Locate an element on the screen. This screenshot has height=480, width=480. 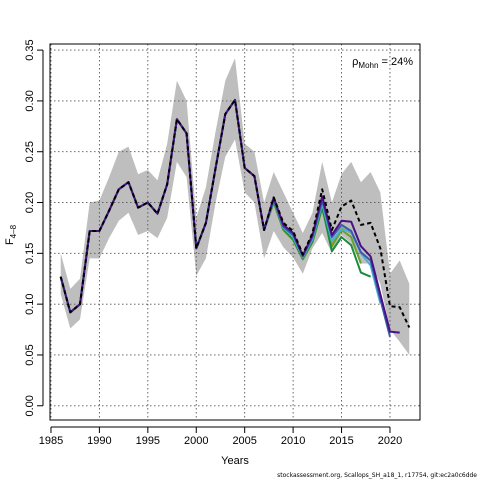
mohn-rho-value: = 24% is located at coordinates (395, 62).